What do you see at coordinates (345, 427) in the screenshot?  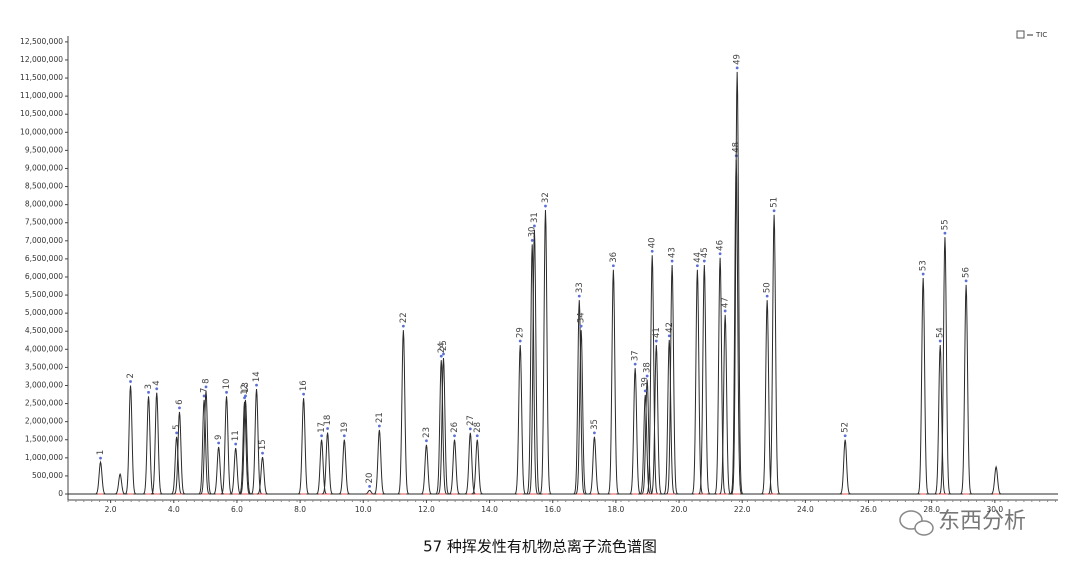 I see `peak-label: 19` at bounding box center [345, 427].